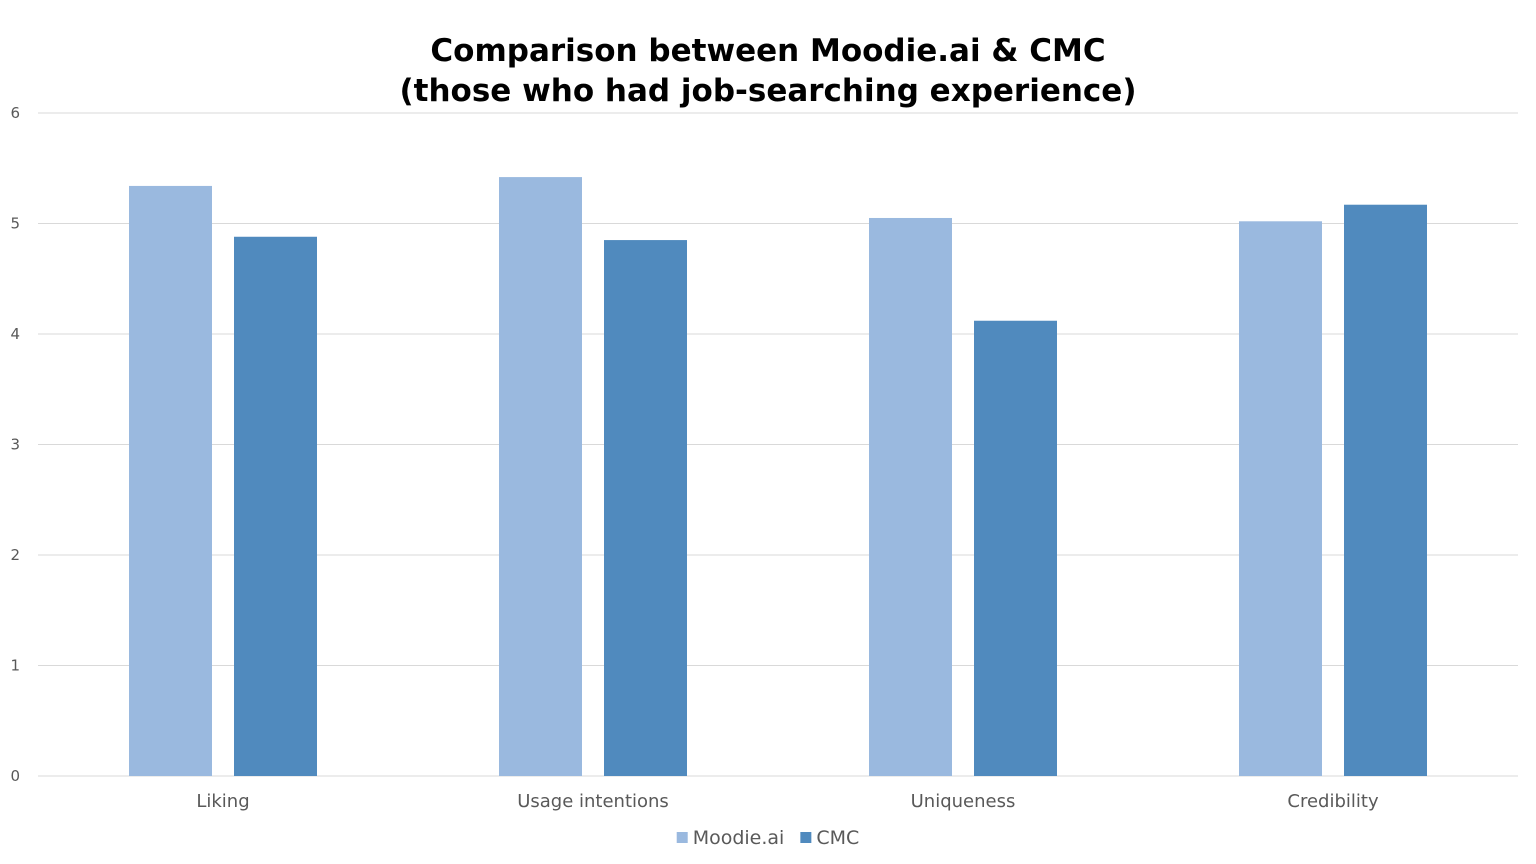 The width and height of the screenshot is (1536, 864). I want to click on legend-label-moodie-ai: Moodie.ai, so click(739, 838).